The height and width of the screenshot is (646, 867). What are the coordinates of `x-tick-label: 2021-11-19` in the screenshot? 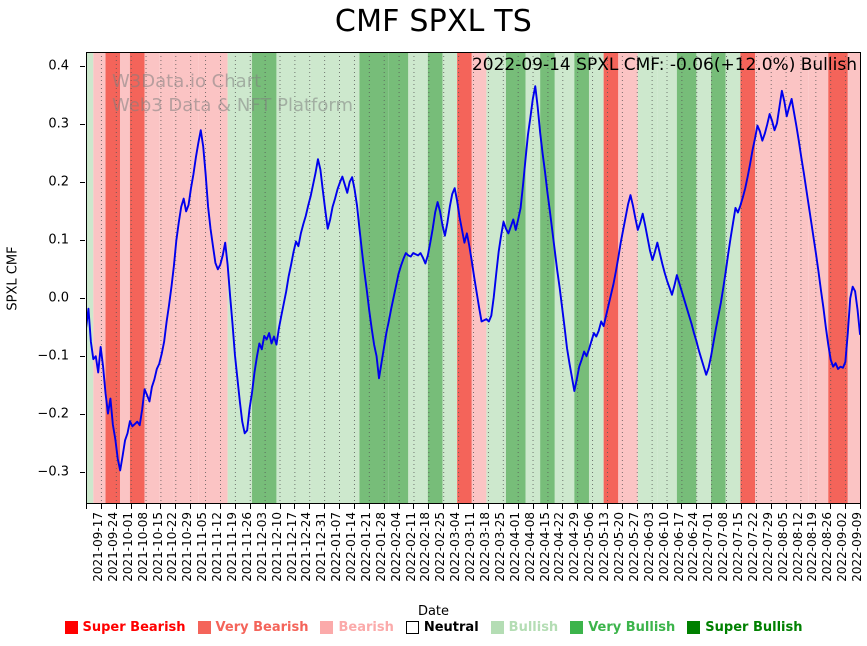 It's located at (231, 547).